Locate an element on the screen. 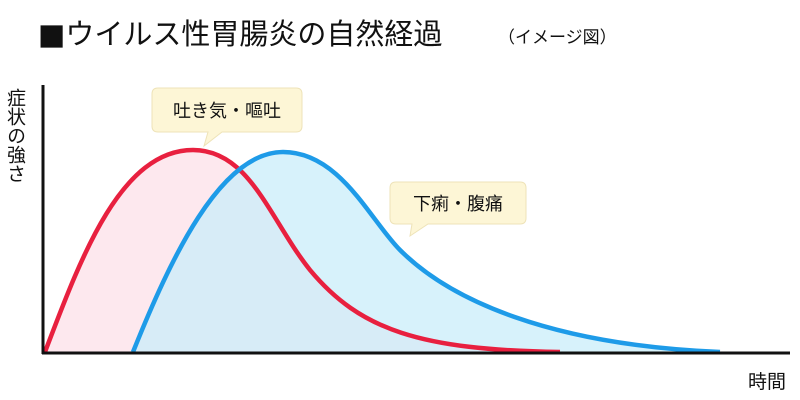 The image size is (800, 400). callout-vomit: 吐き気・嘔吐 is located at coordinates (227, 117).